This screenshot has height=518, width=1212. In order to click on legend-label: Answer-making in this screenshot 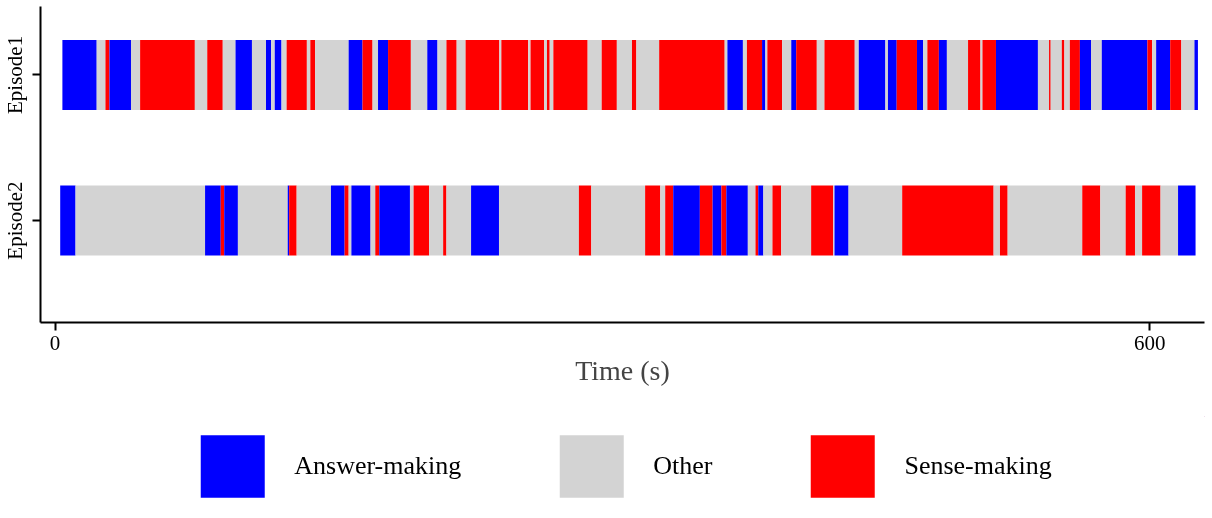, I will do `click(378, 466)`.